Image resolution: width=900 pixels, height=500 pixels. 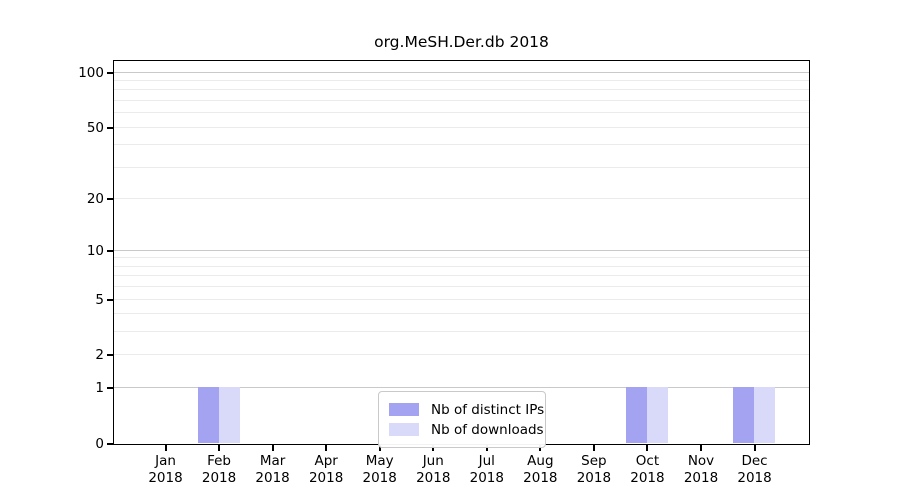 I want to click on x-tick-label: Aug 2018, so click(x=540, y=469).